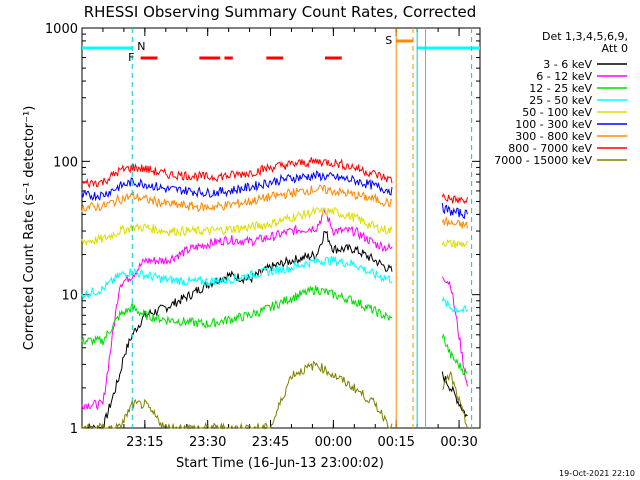  Describe the element at coordinates (69, 296) in the screenshot. I see `y-tick-label: 10` at that location.